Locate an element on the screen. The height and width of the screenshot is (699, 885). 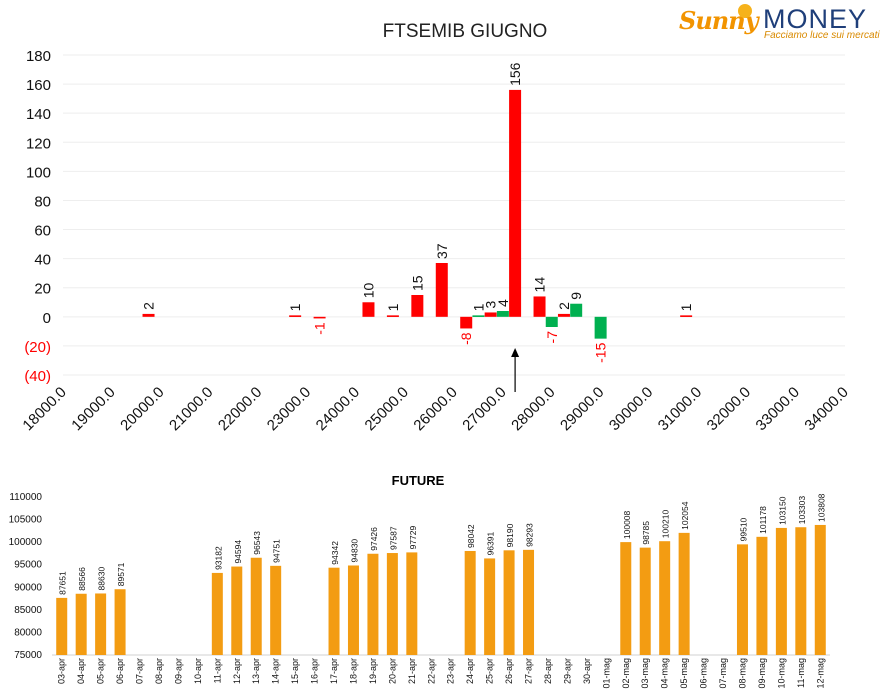
x-tick-label: 34000.0 is located at coordinates (826, 409).